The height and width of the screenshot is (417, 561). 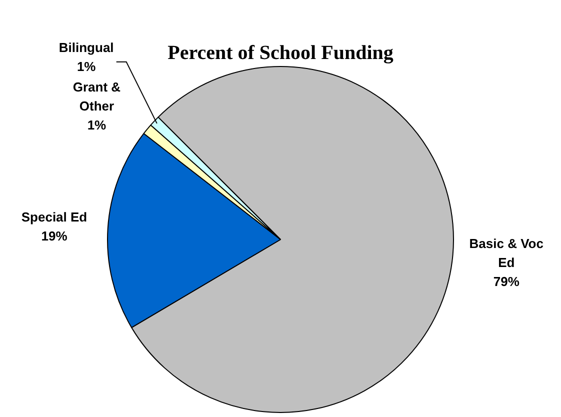 What do you see at coordinates (281, 53) in the screenshot?
I see `chart-title: Percent of School Funding` at bounding box center [281, 53].